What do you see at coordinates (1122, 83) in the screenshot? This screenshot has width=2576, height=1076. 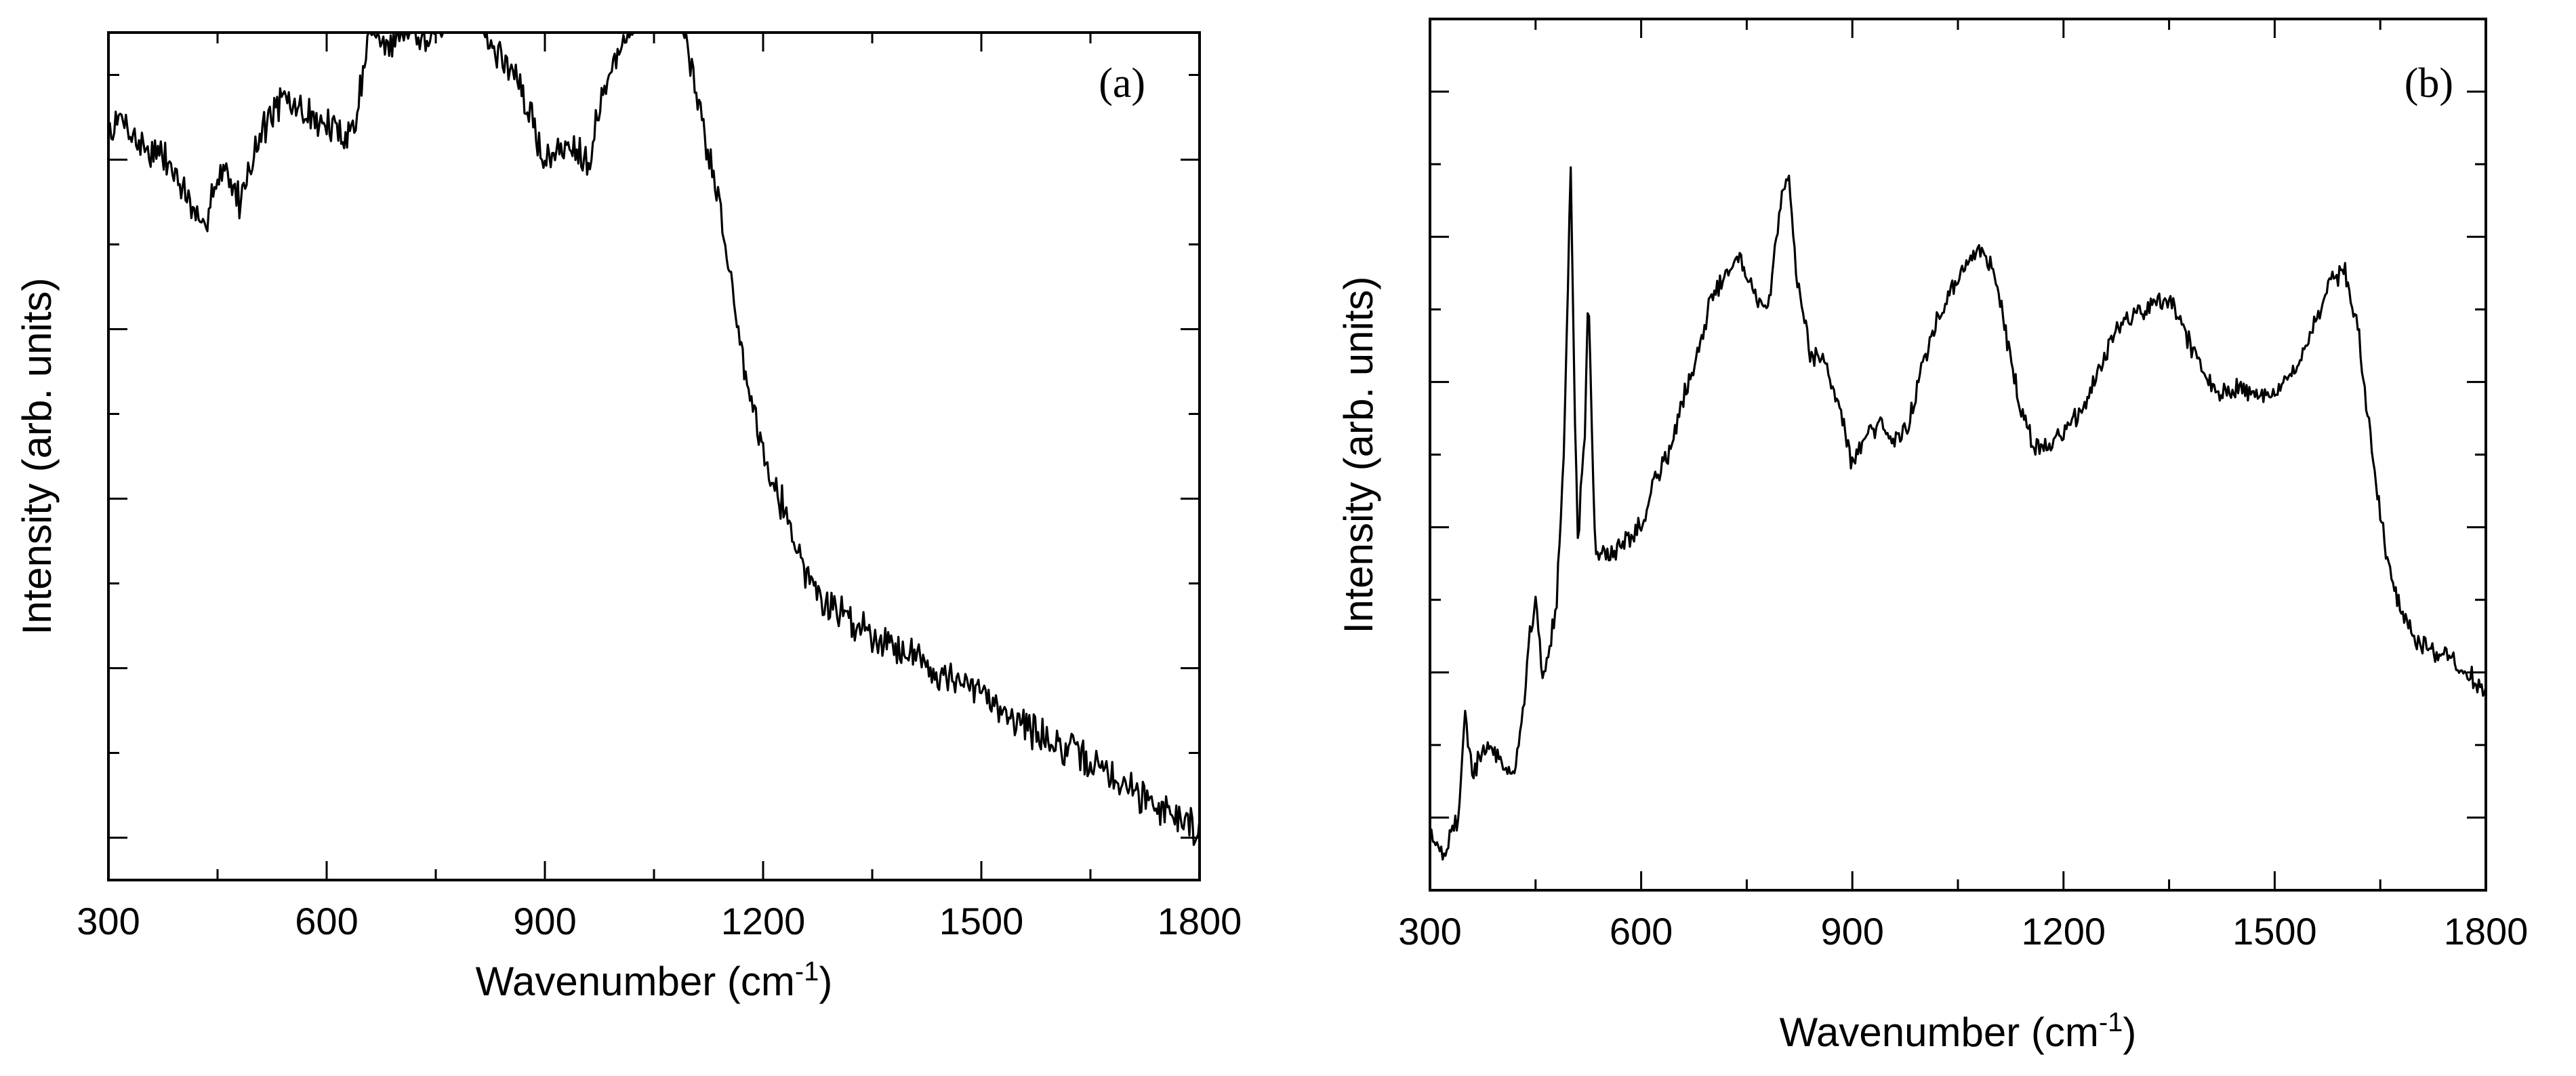 I see `panel-label-a: (a)` at bounding box center [1122, 83].